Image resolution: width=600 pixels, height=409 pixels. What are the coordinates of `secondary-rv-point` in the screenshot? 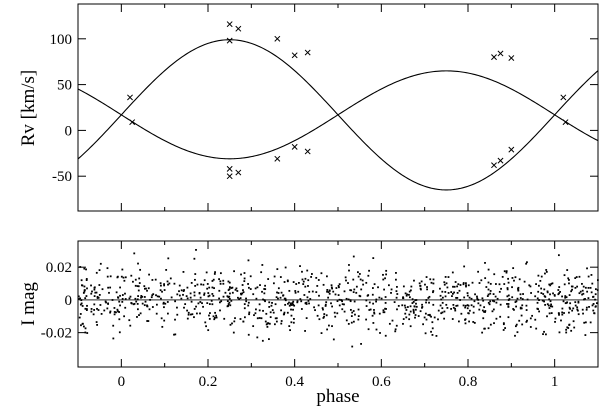 It's located at (494, 165).